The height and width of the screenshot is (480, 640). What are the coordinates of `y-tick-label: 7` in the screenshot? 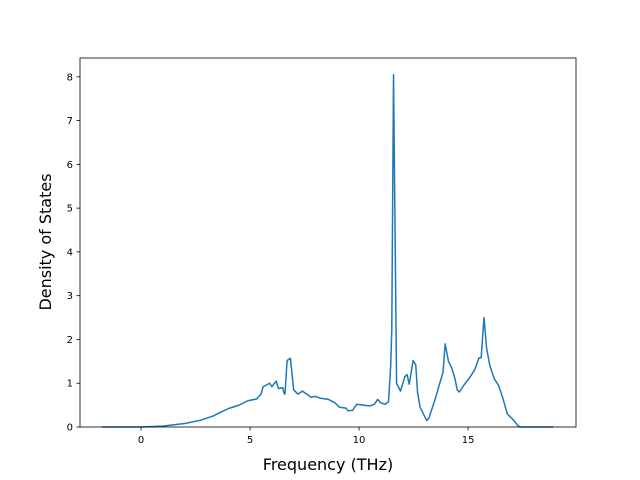 It's located at (70, 121).